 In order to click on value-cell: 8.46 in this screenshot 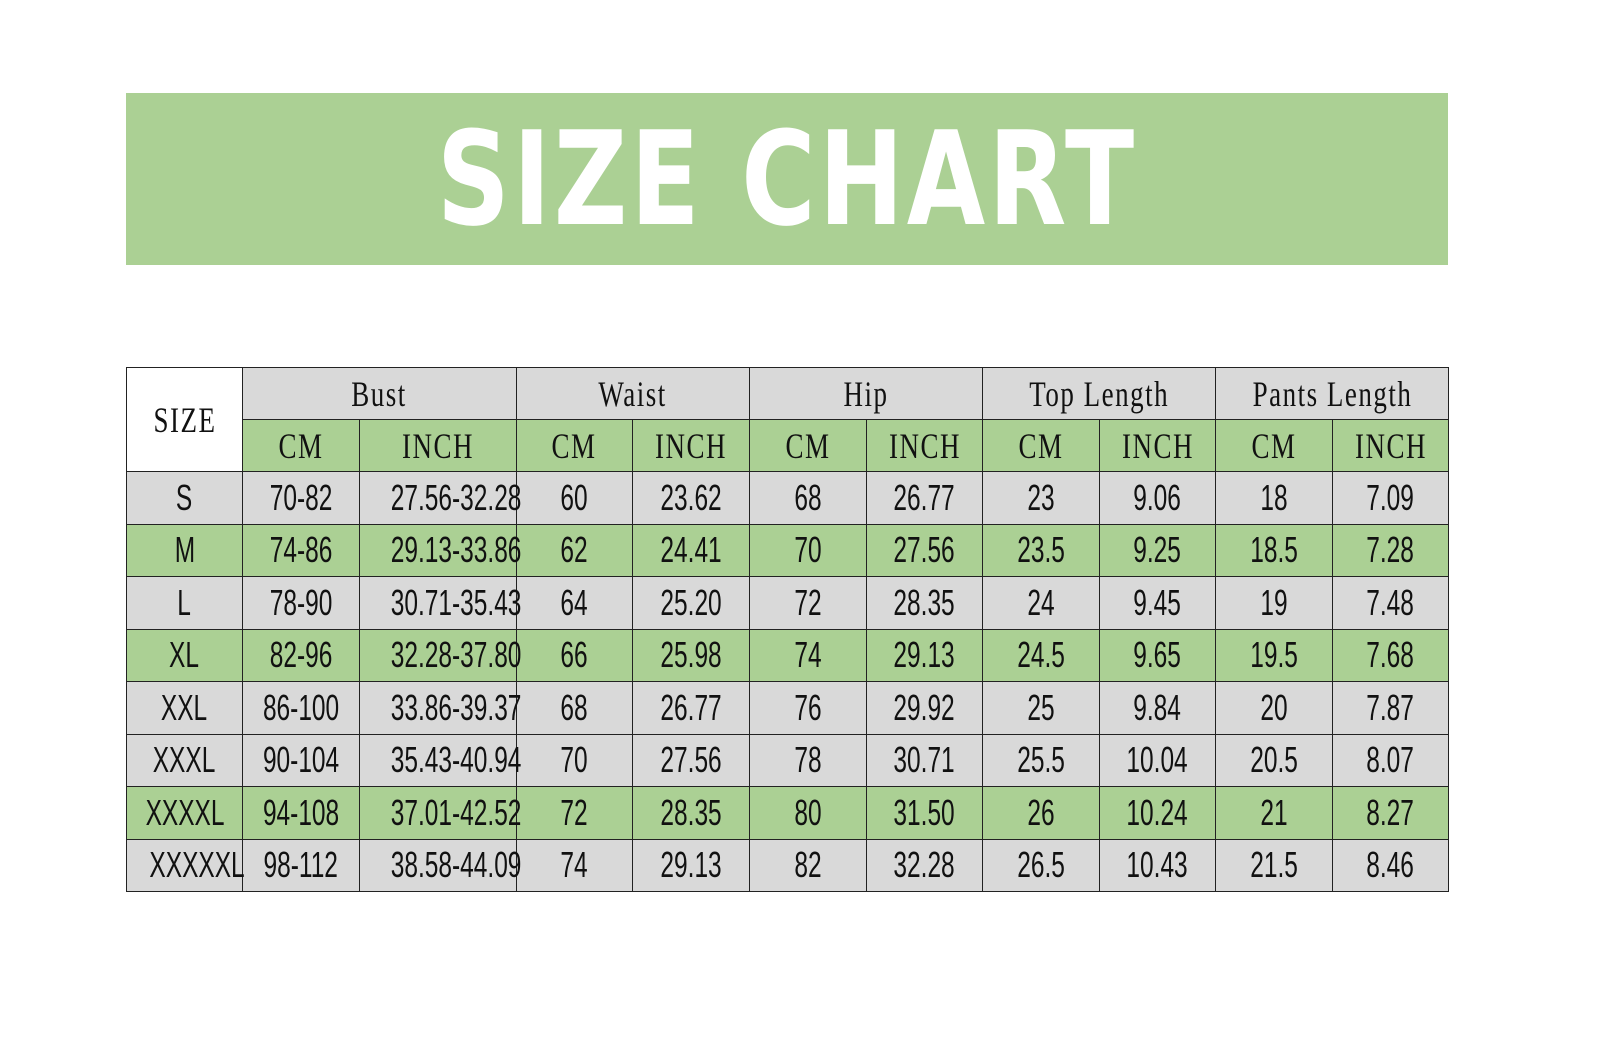, I will do `click(1391, 865)`.